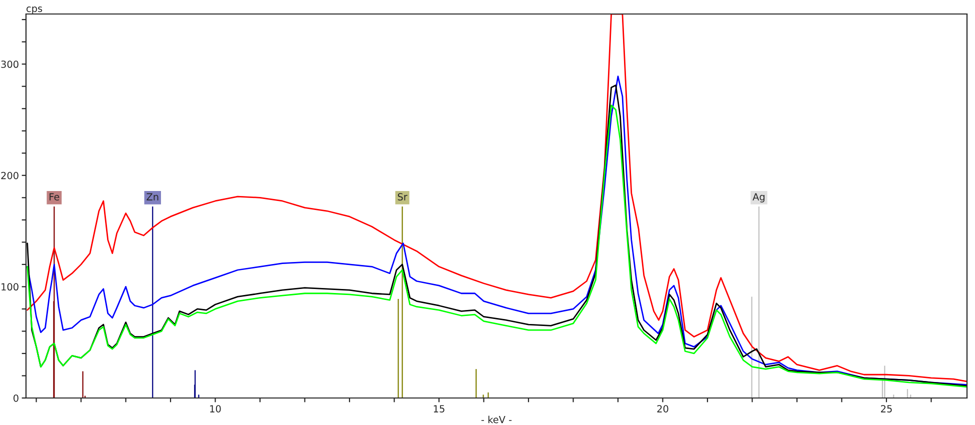  Describe the element at coordinates (55, 197) in the screenshot. I see `annotation: Fe` at that location.